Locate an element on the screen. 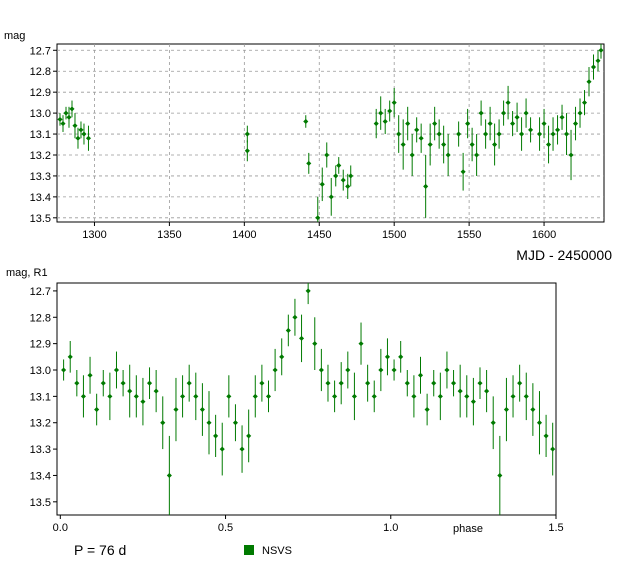  bottom-ytick-label-5: 13.2 is located at coordinates (40, 424).